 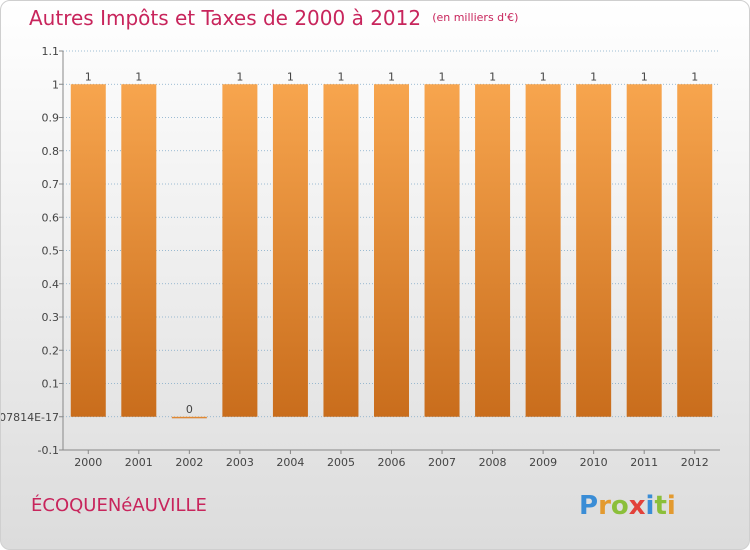 What do you see at coordinates (594, 250) in the screenshot?
I see `bar-2010` at bounding box center [594, 250].